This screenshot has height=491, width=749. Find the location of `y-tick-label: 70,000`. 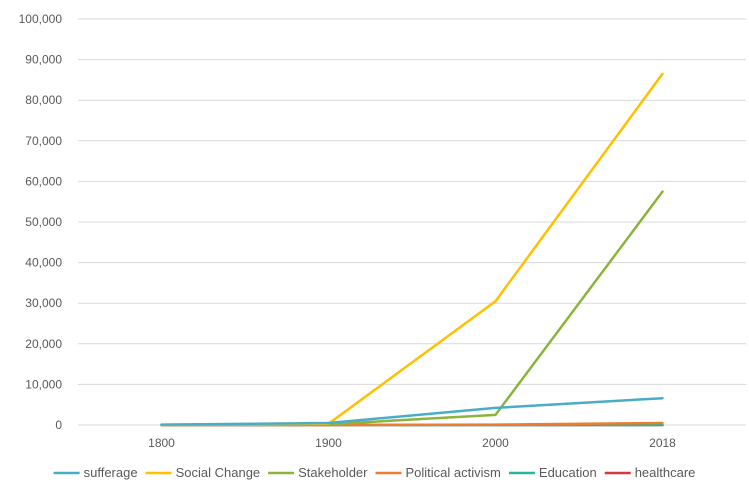

y-tick-label: 70,000 is located at coordinates (43, 141).